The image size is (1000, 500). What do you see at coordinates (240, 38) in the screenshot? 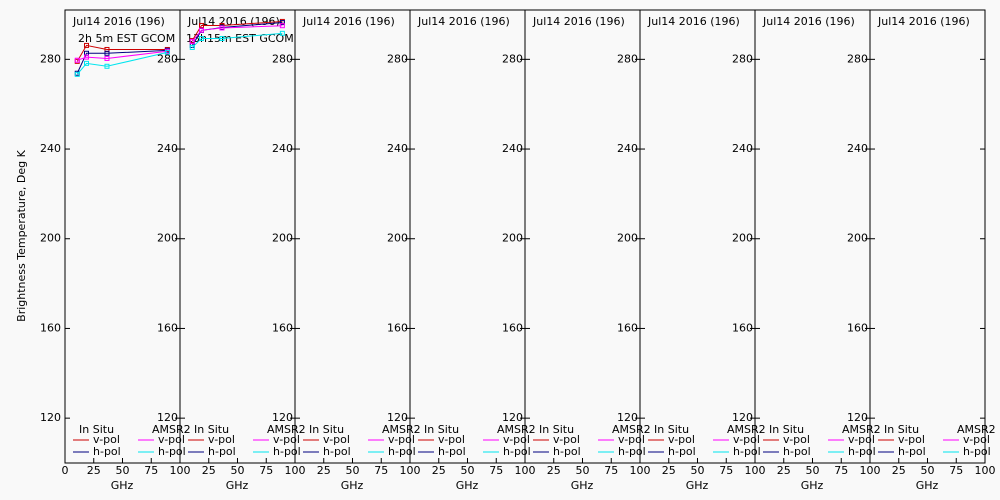
I see `panel-subtitle: 13h15m EST GCOM` at bounding box center [240, 38].